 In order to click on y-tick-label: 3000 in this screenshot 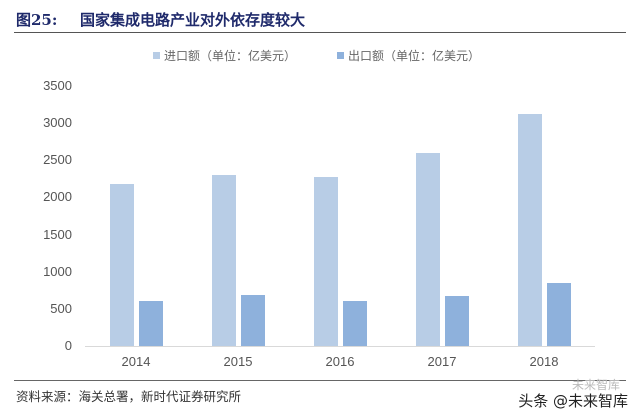, I will do `click(57, 123)`.